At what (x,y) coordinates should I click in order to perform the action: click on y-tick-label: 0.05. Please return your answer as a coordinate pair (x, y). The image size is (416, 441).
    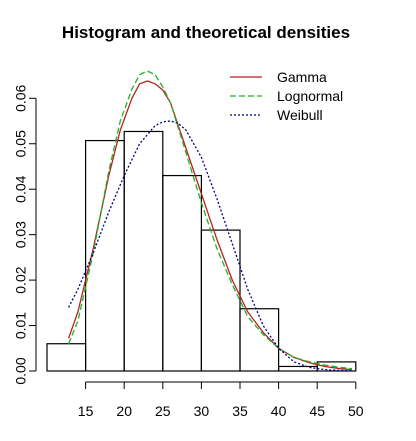
    Looking at the image, I should click on (21, 143).